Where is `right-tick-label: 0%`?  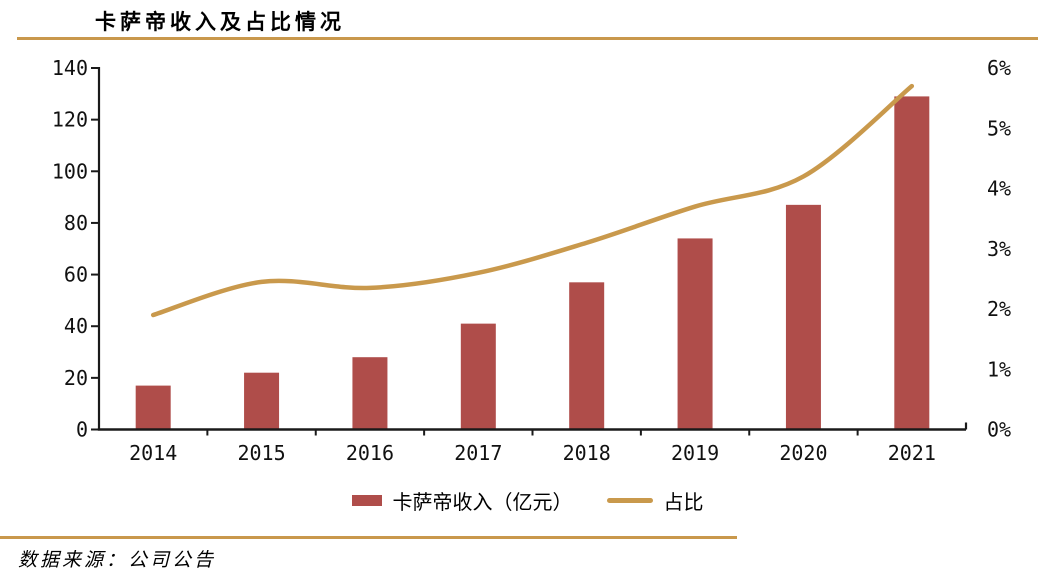 right-tick-label: 0% is located at coordinates (999, 430).